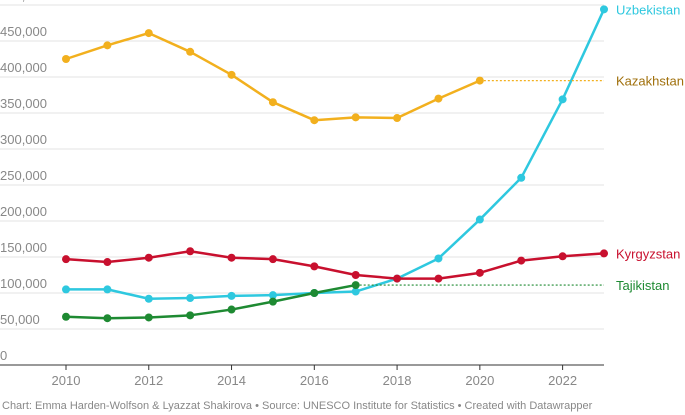 The image size is (685, 415). Describe the element at coordinates (23, 139) in the screenshot. I see `y-tick-label: 300,000` at that location.